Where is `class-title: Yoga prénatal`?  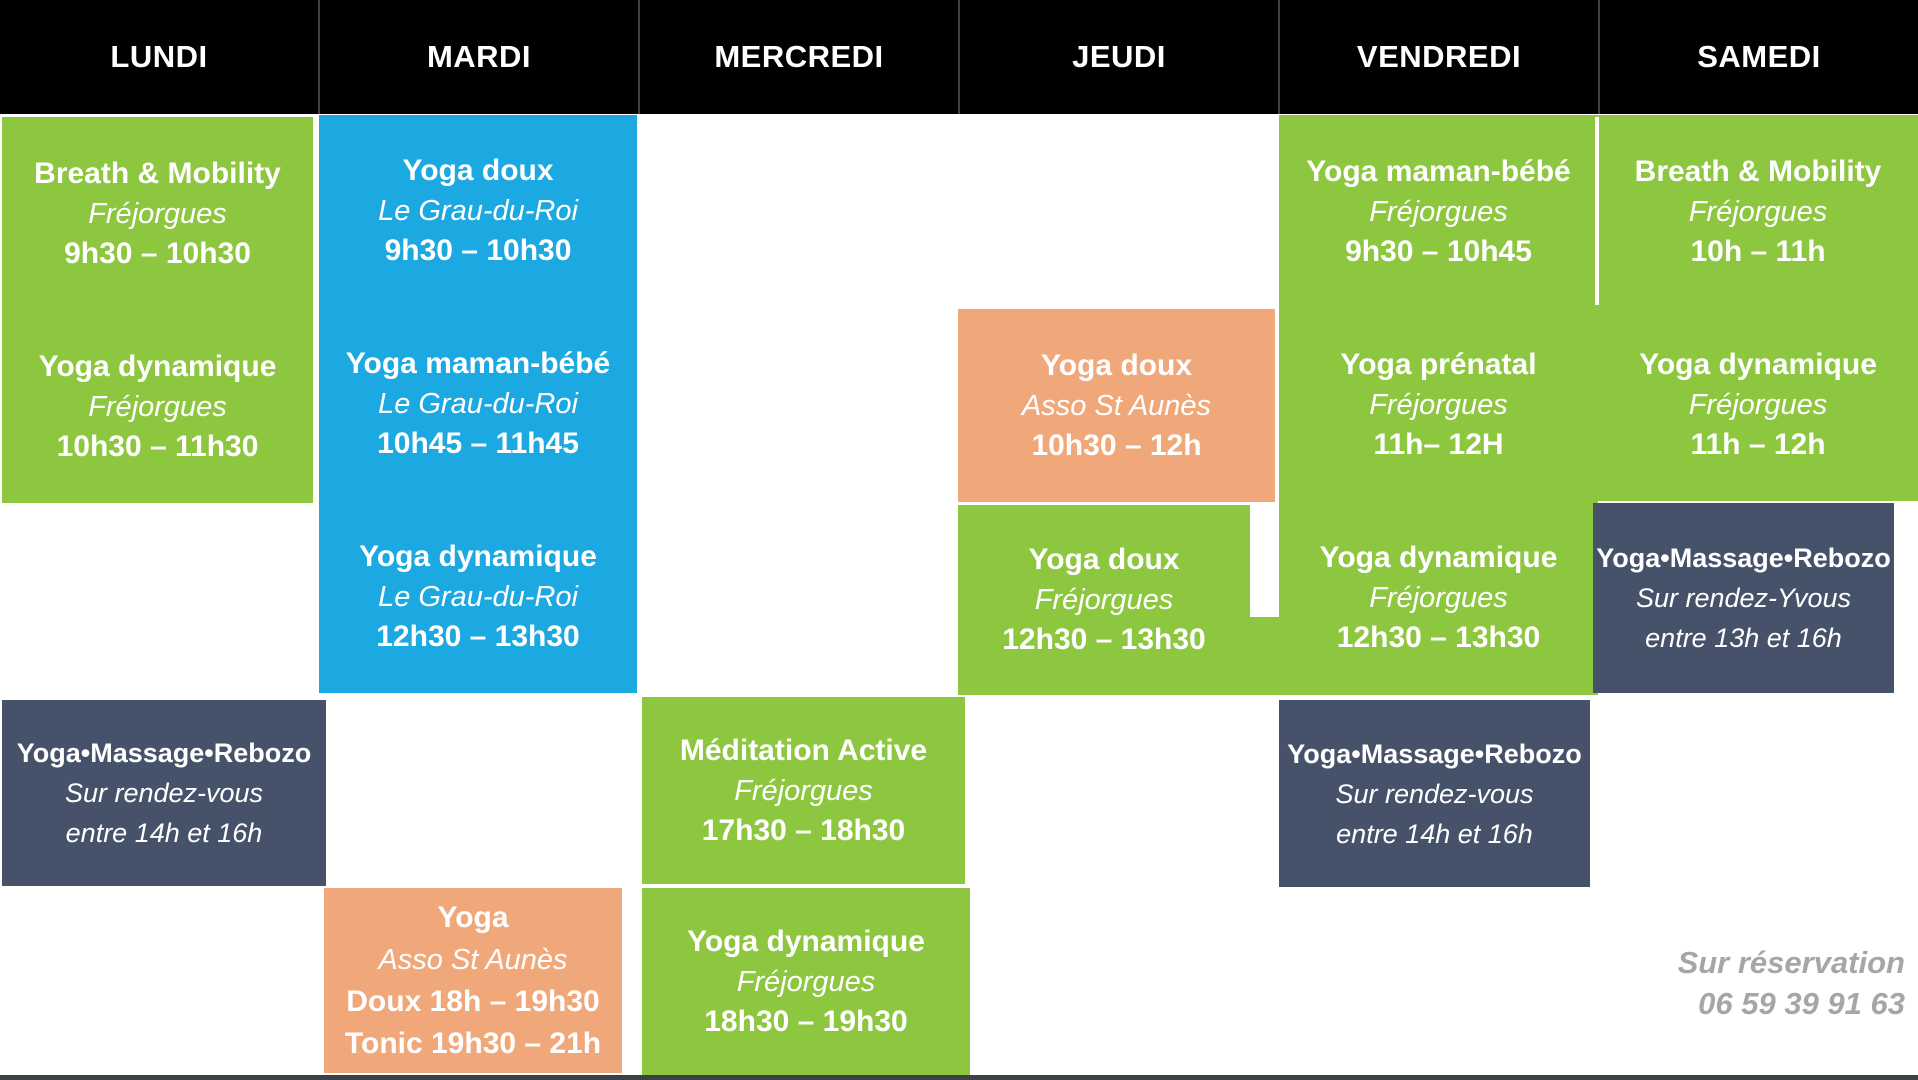 class-title: Yoga prénatal is located at coordinates (1438, 364).